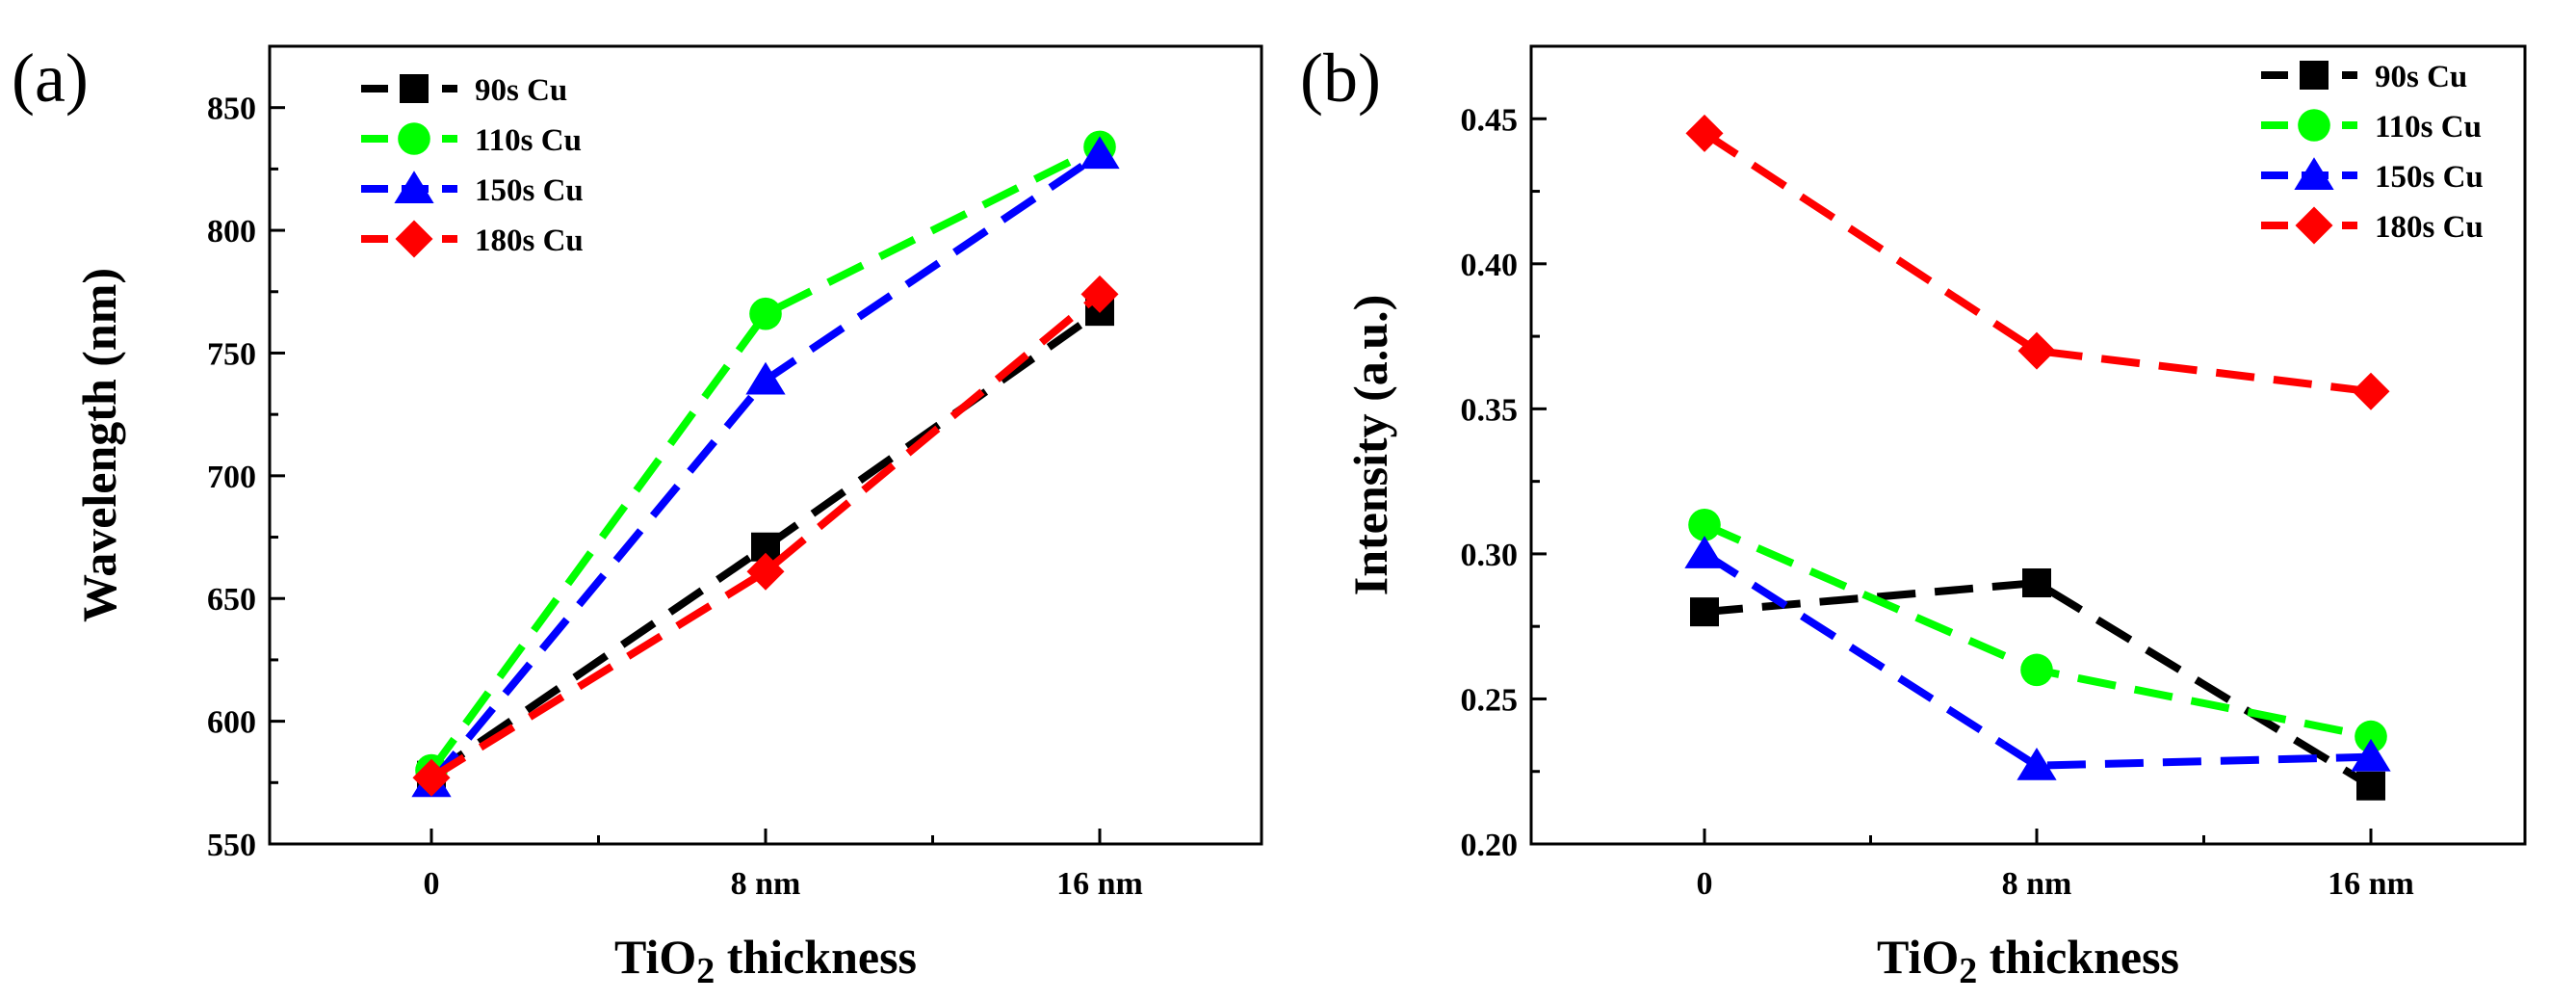 The width and height of the screenshot is (2576, 1001). I want to click on y-tick-label: 850, so click(231, 110).